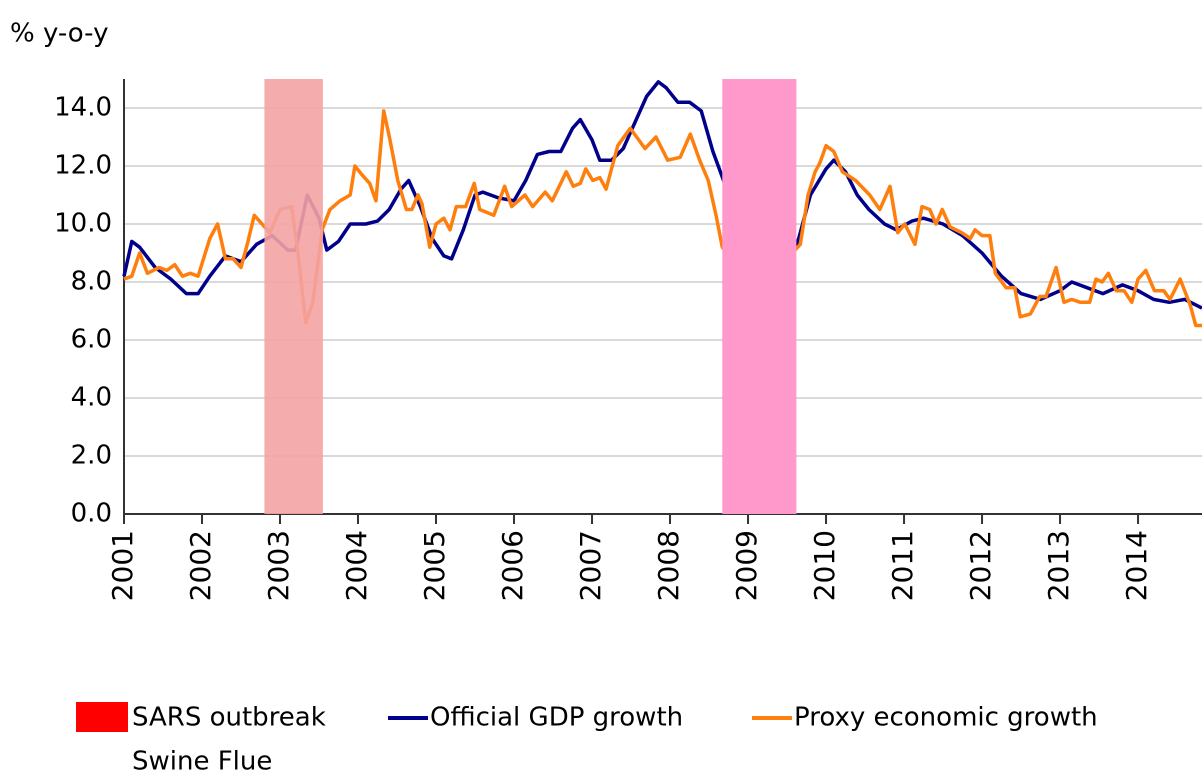 Image resolution: width=1202 pixels, height=773 pixels. Describe the element at coordinates (980, 565) in the screenshot. I see `x-tick-label: 2012` at that location.